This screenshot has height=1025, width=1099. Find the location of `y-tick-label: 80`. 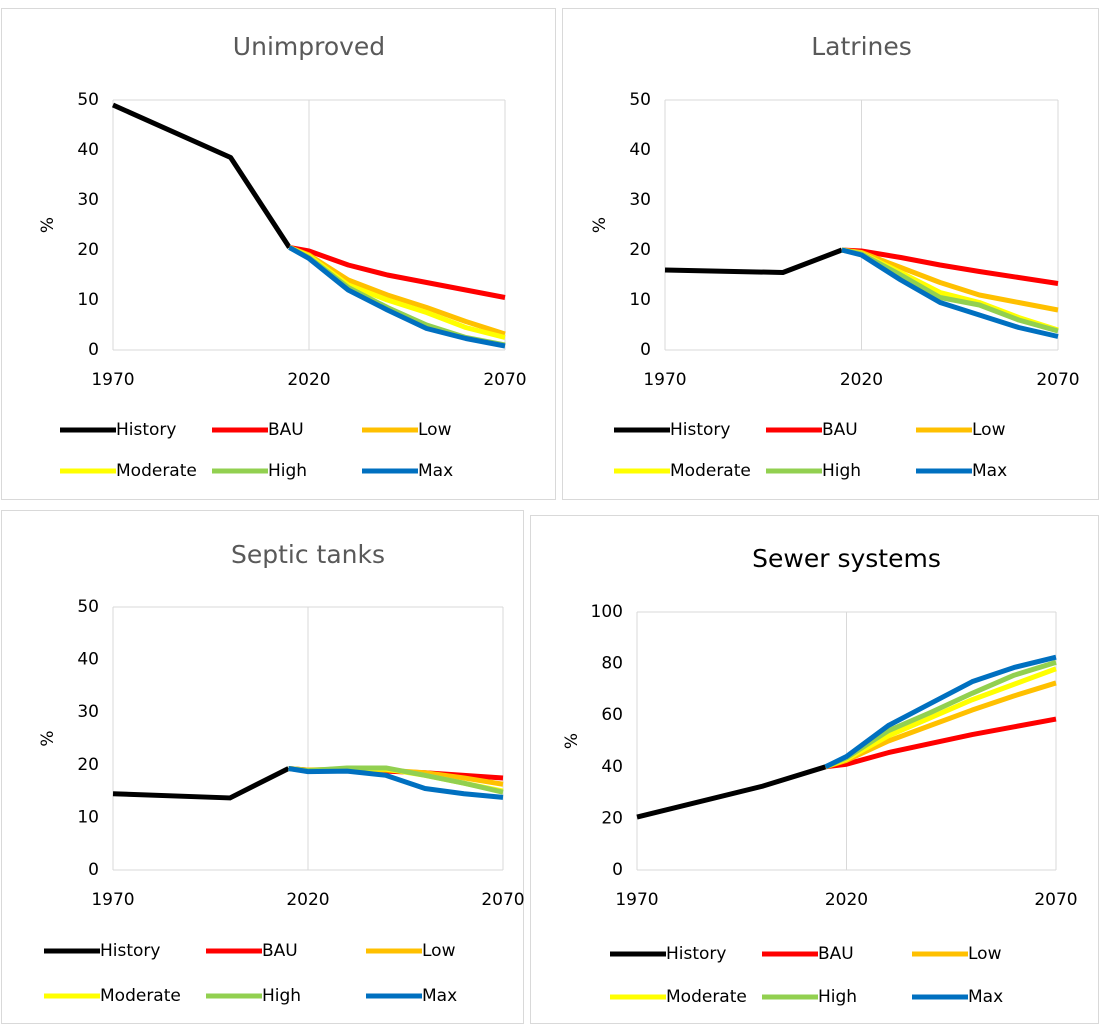

y-tick-label: 80 is located at coordinates (612, 664).